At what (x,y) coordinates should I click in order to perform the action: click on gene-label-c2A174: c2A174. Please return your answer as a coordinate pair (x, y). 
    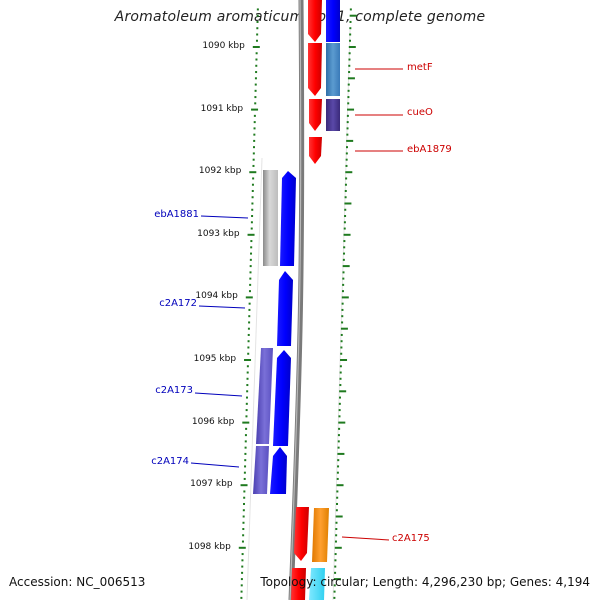
    Looking at the image, I should click on (170, 461).